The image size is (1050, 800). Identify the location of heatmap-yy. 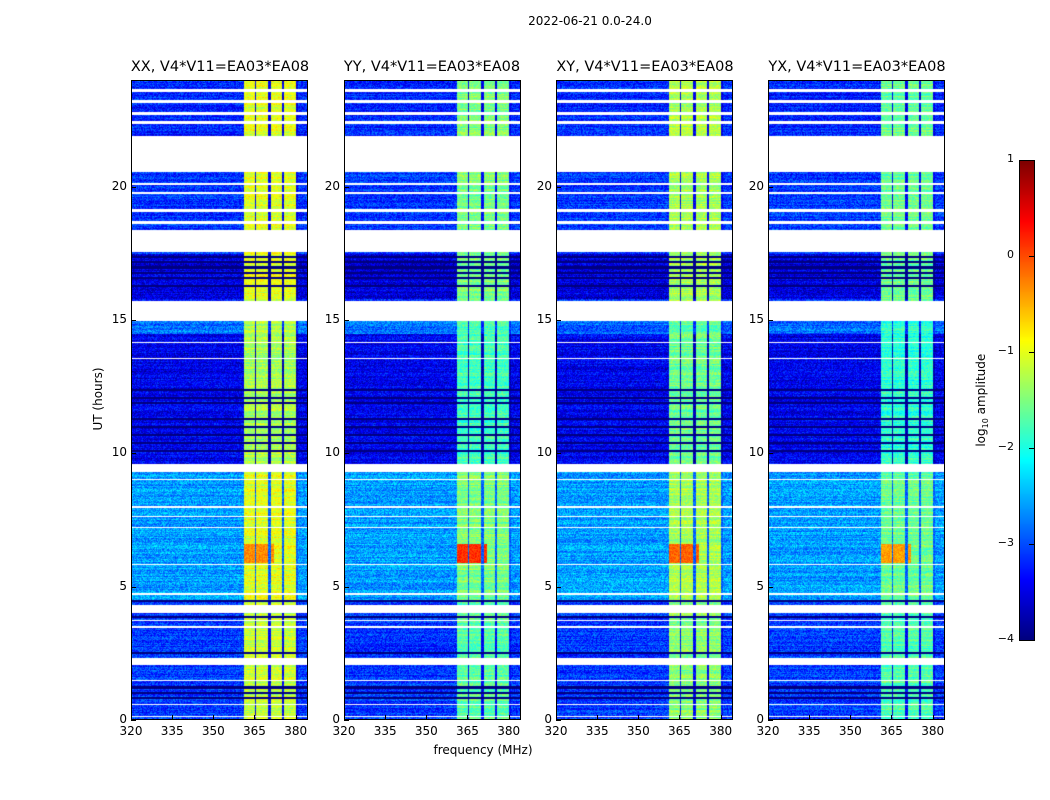
(432, 400).